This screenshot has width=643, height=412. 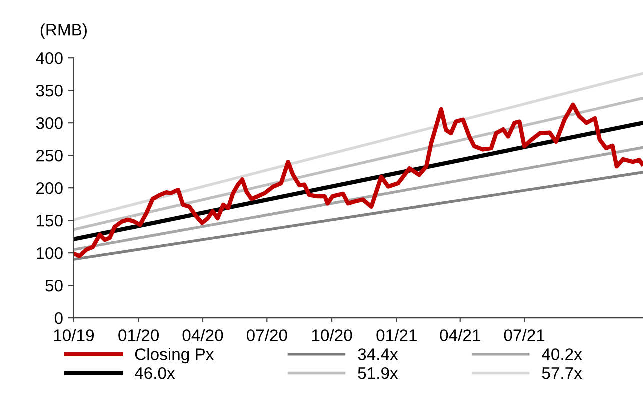 I want to click on y-tick-label: 100, so click(x=49, y=253).